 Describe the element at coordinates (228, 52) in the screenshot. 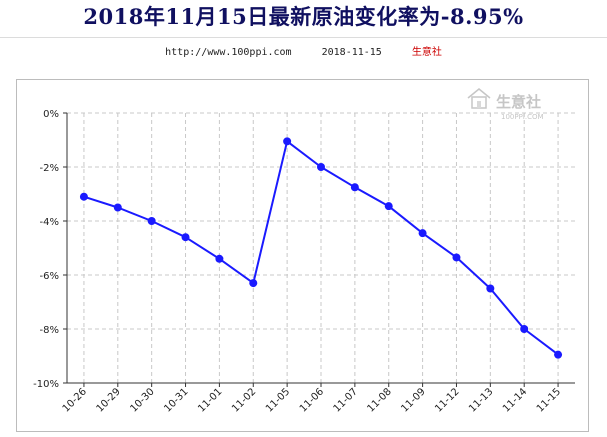

I see `source-url: http://www.100ppi.com` at that location.